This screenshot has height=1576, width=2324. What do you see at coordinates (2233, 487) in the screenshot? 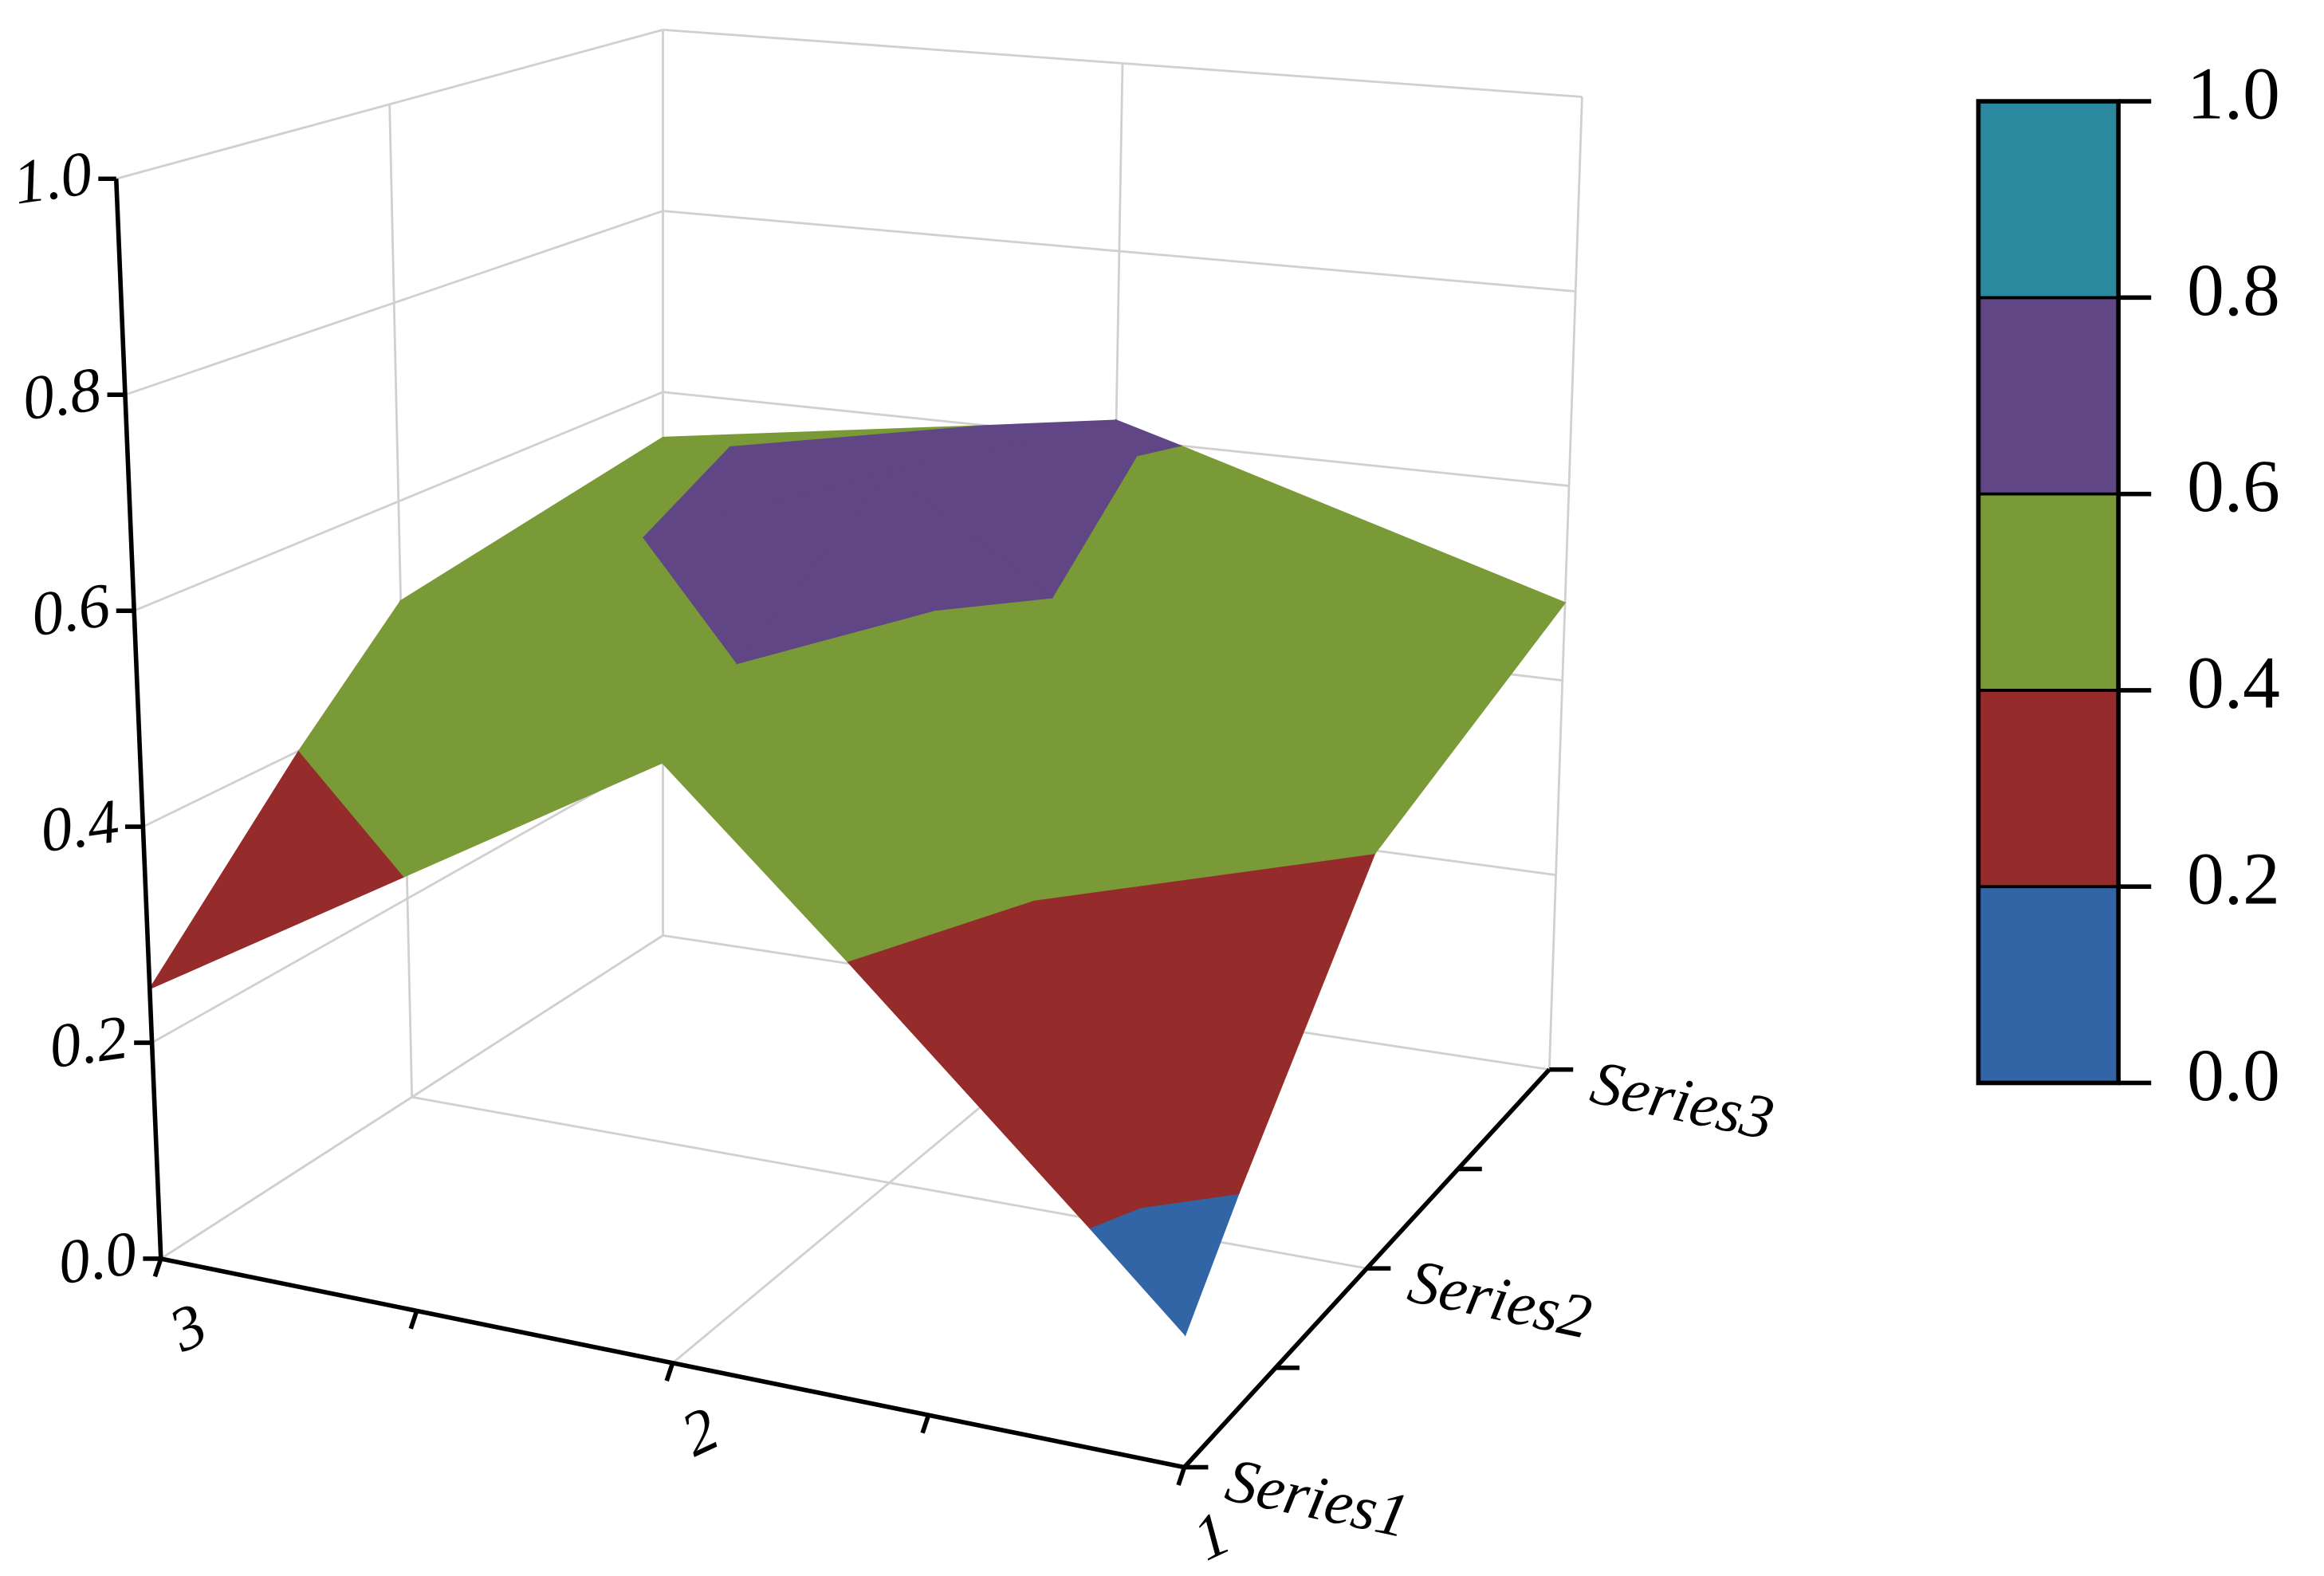
I see `colorbar-label: 0.6` at bounding box center [2233, 487].